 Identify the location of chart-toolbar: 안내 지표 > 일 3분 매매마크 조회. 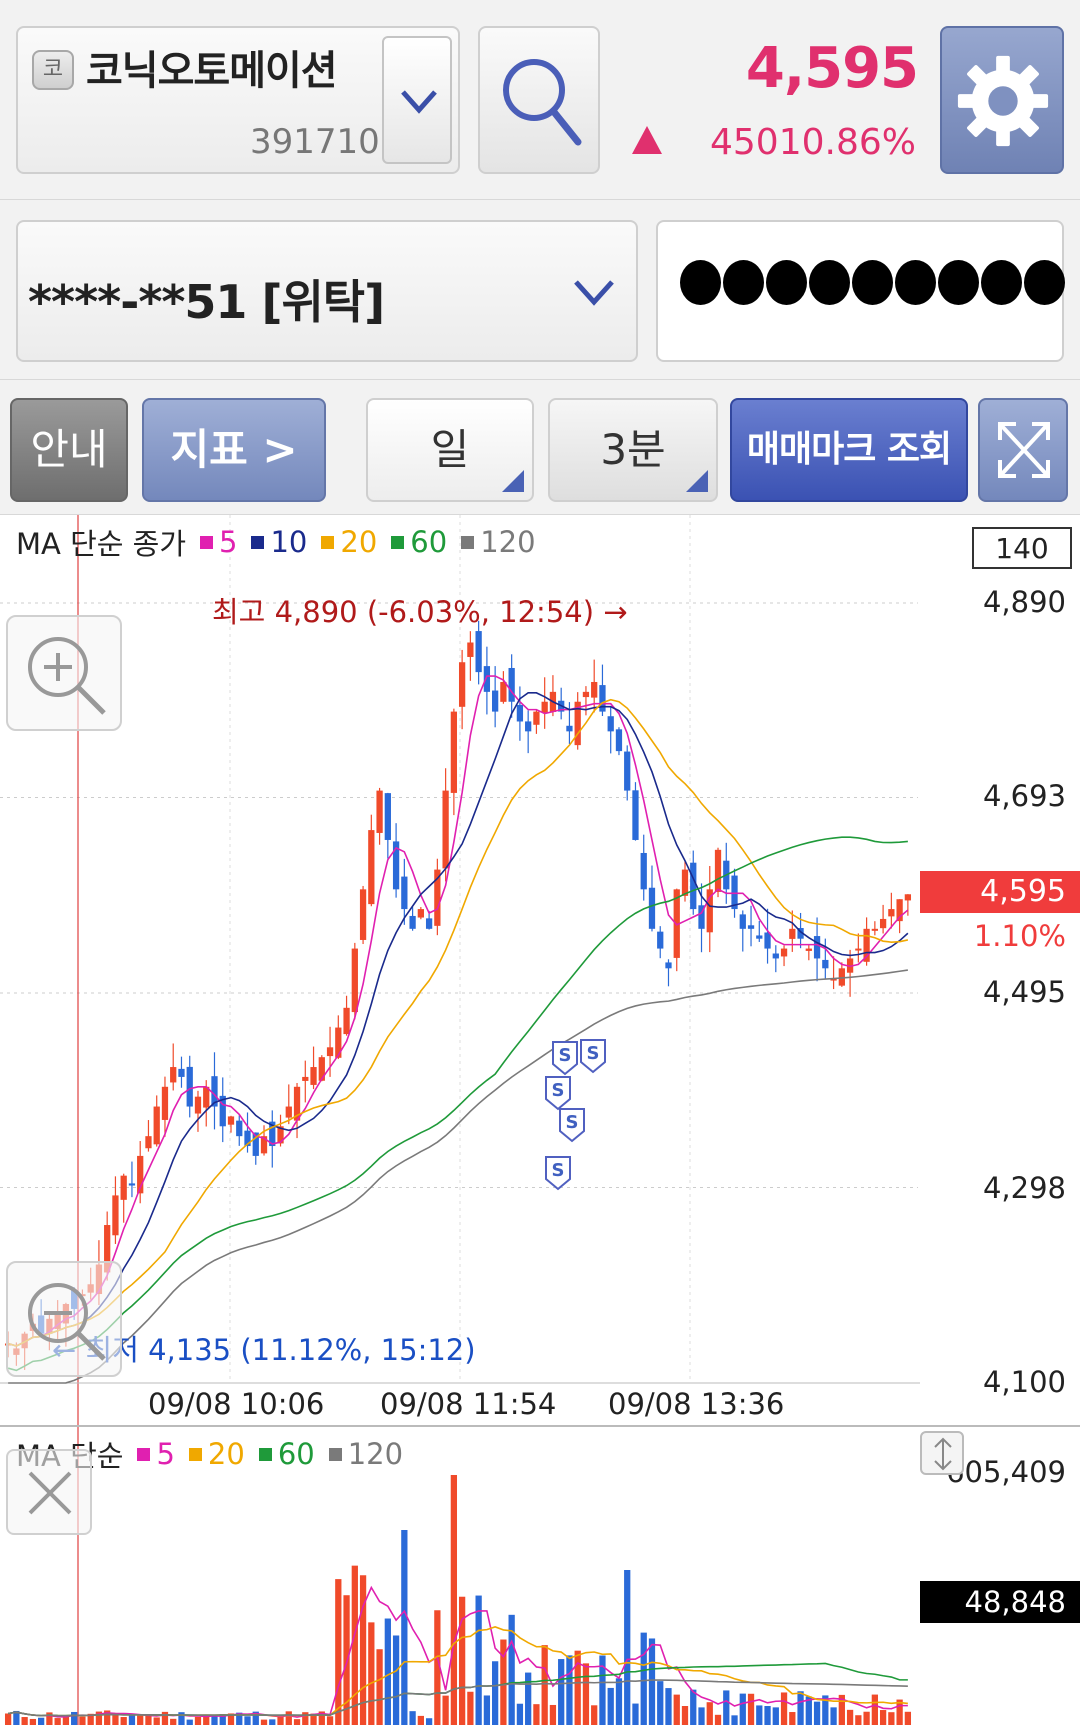
(540, 447).